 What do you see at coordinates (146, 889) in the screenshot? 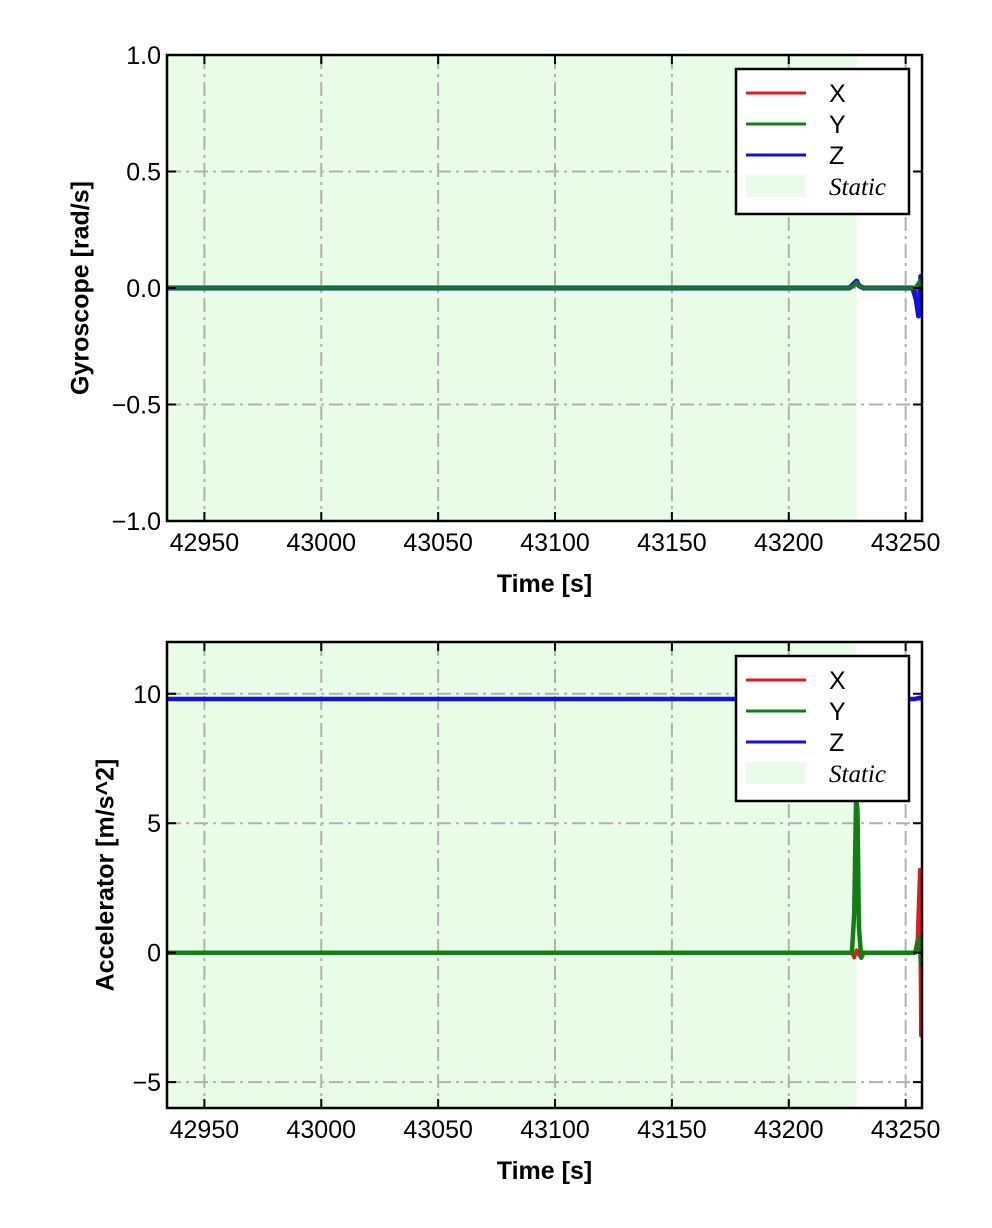
I see `y-tick-labels: −5 0 5 10` at bounding box center [146, 889].